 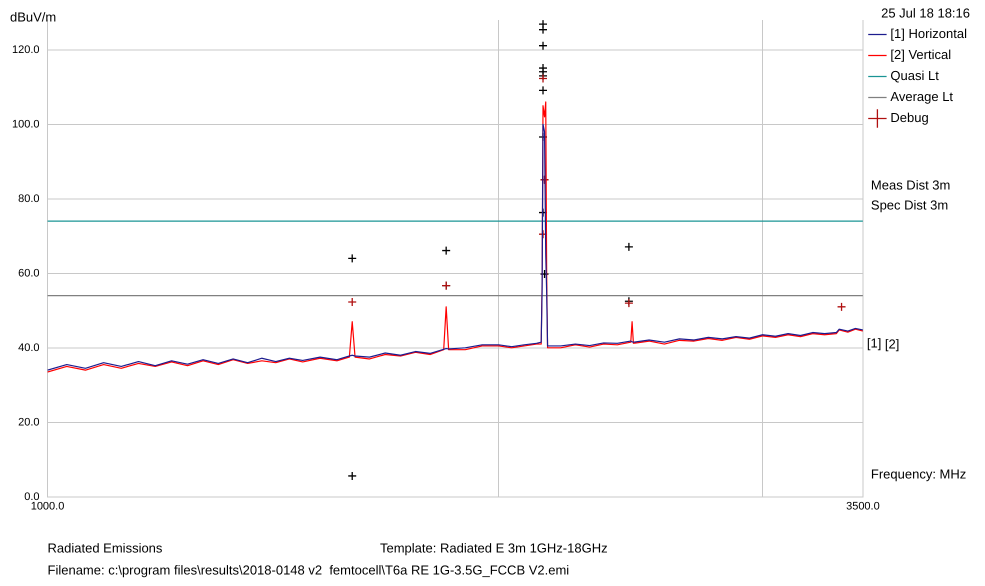 What do you see at coordinates (921, 54) in the screenshot?
I see `legend-label: [2] Vertical` at bounding box center [921, 54].